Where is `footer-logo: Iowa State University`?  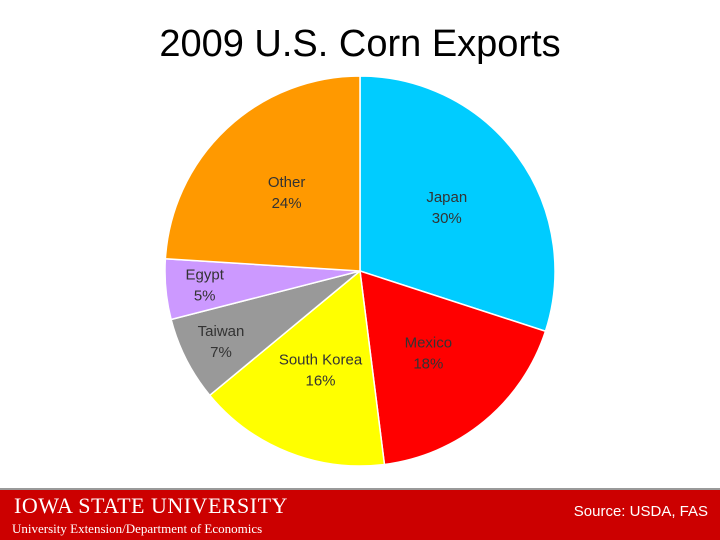 footer-logo: Iowa State University is located at coordinates (151, 505).